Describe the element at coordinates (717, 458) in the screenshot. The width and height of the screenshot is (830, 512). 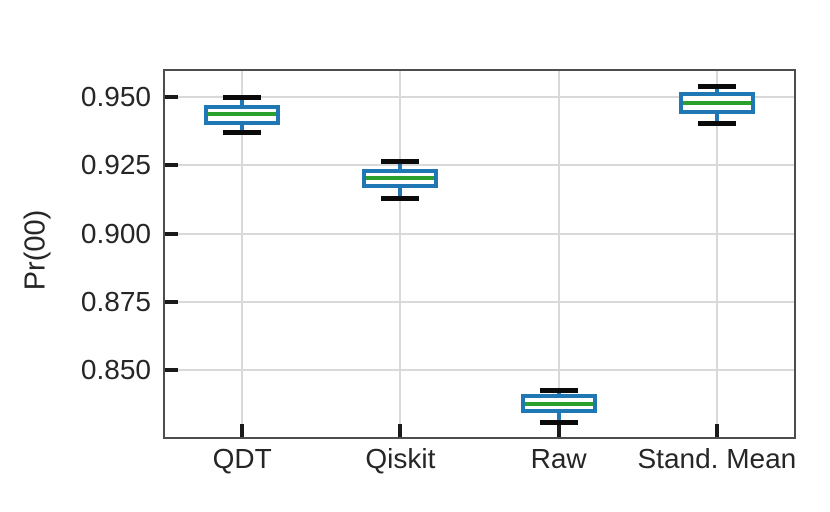
I see `x-tick-label: Stand. Mean` at that location.